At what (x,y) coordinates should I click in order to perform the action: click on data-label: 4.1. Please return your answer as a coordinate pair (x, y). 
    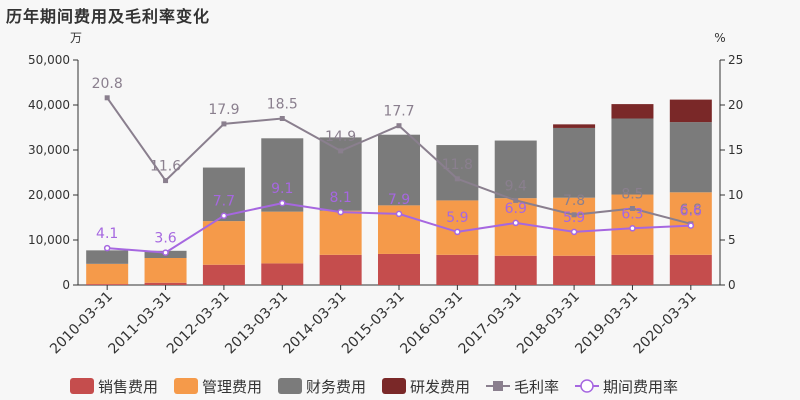
    Looking at the image, I should click on (107, 234).